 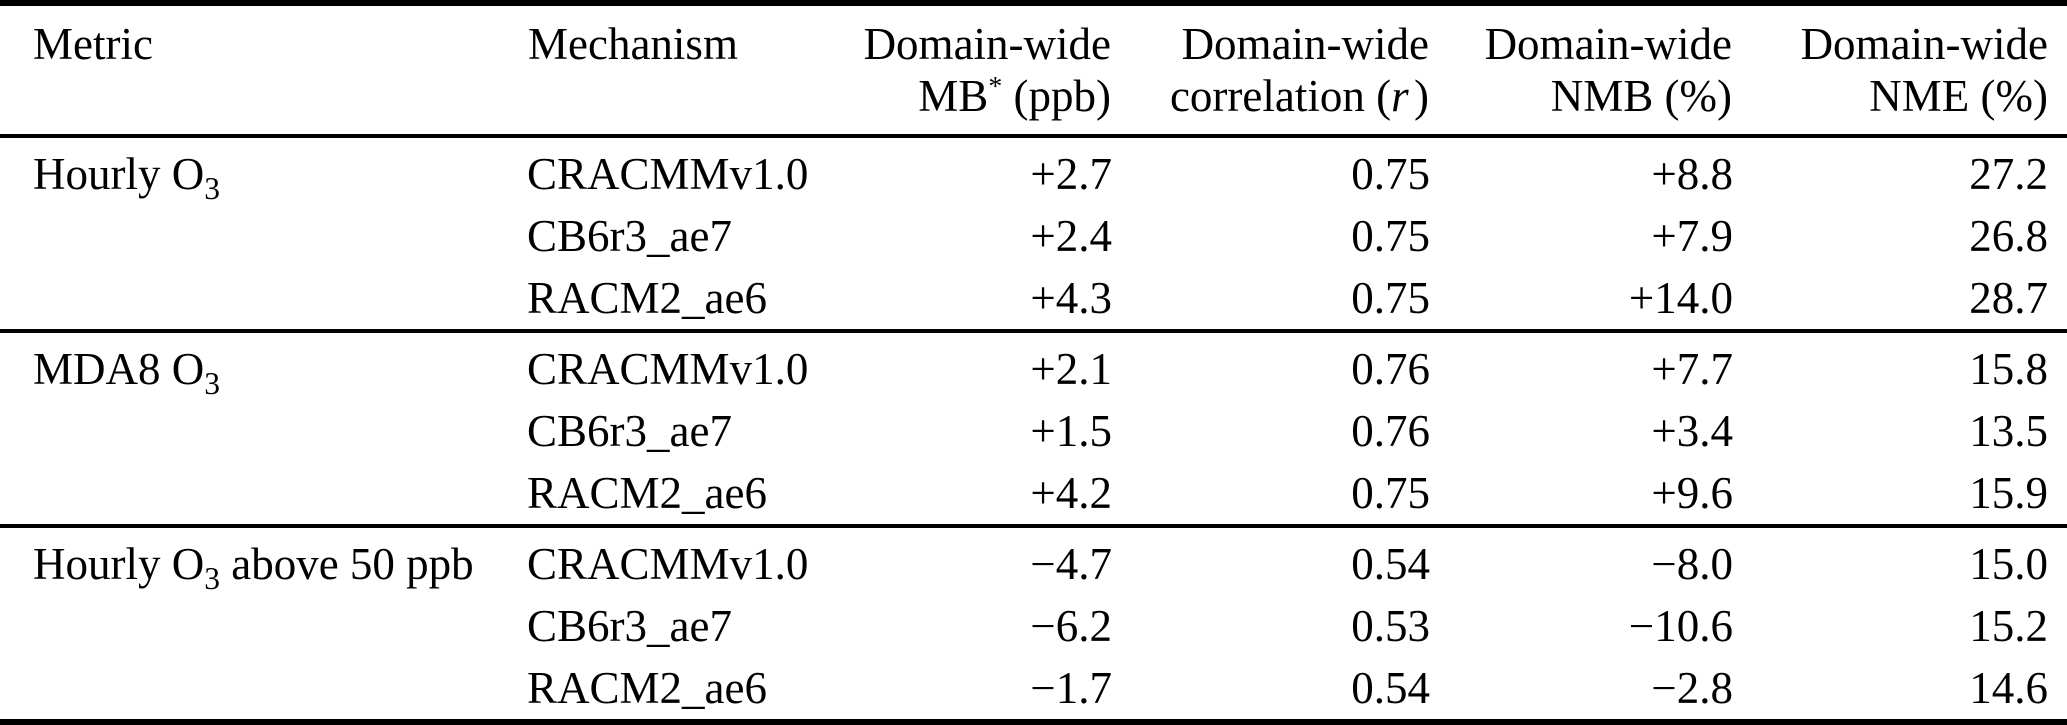 I want to click on metric-text: MDA8 O, so click(x=119, y=369).